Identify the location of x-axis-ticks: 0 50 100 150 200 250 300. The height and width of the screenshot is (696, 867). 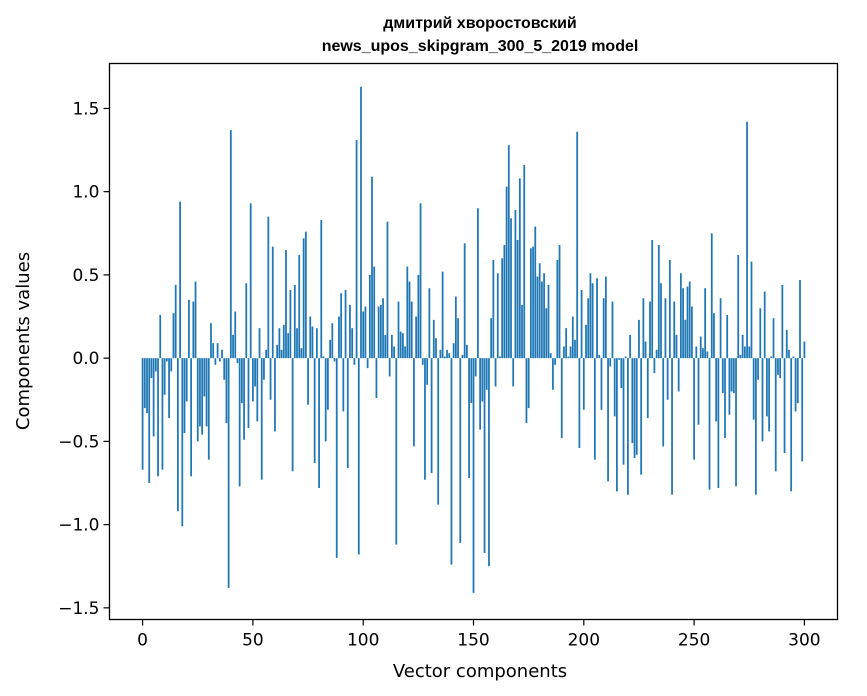
(479, 635).